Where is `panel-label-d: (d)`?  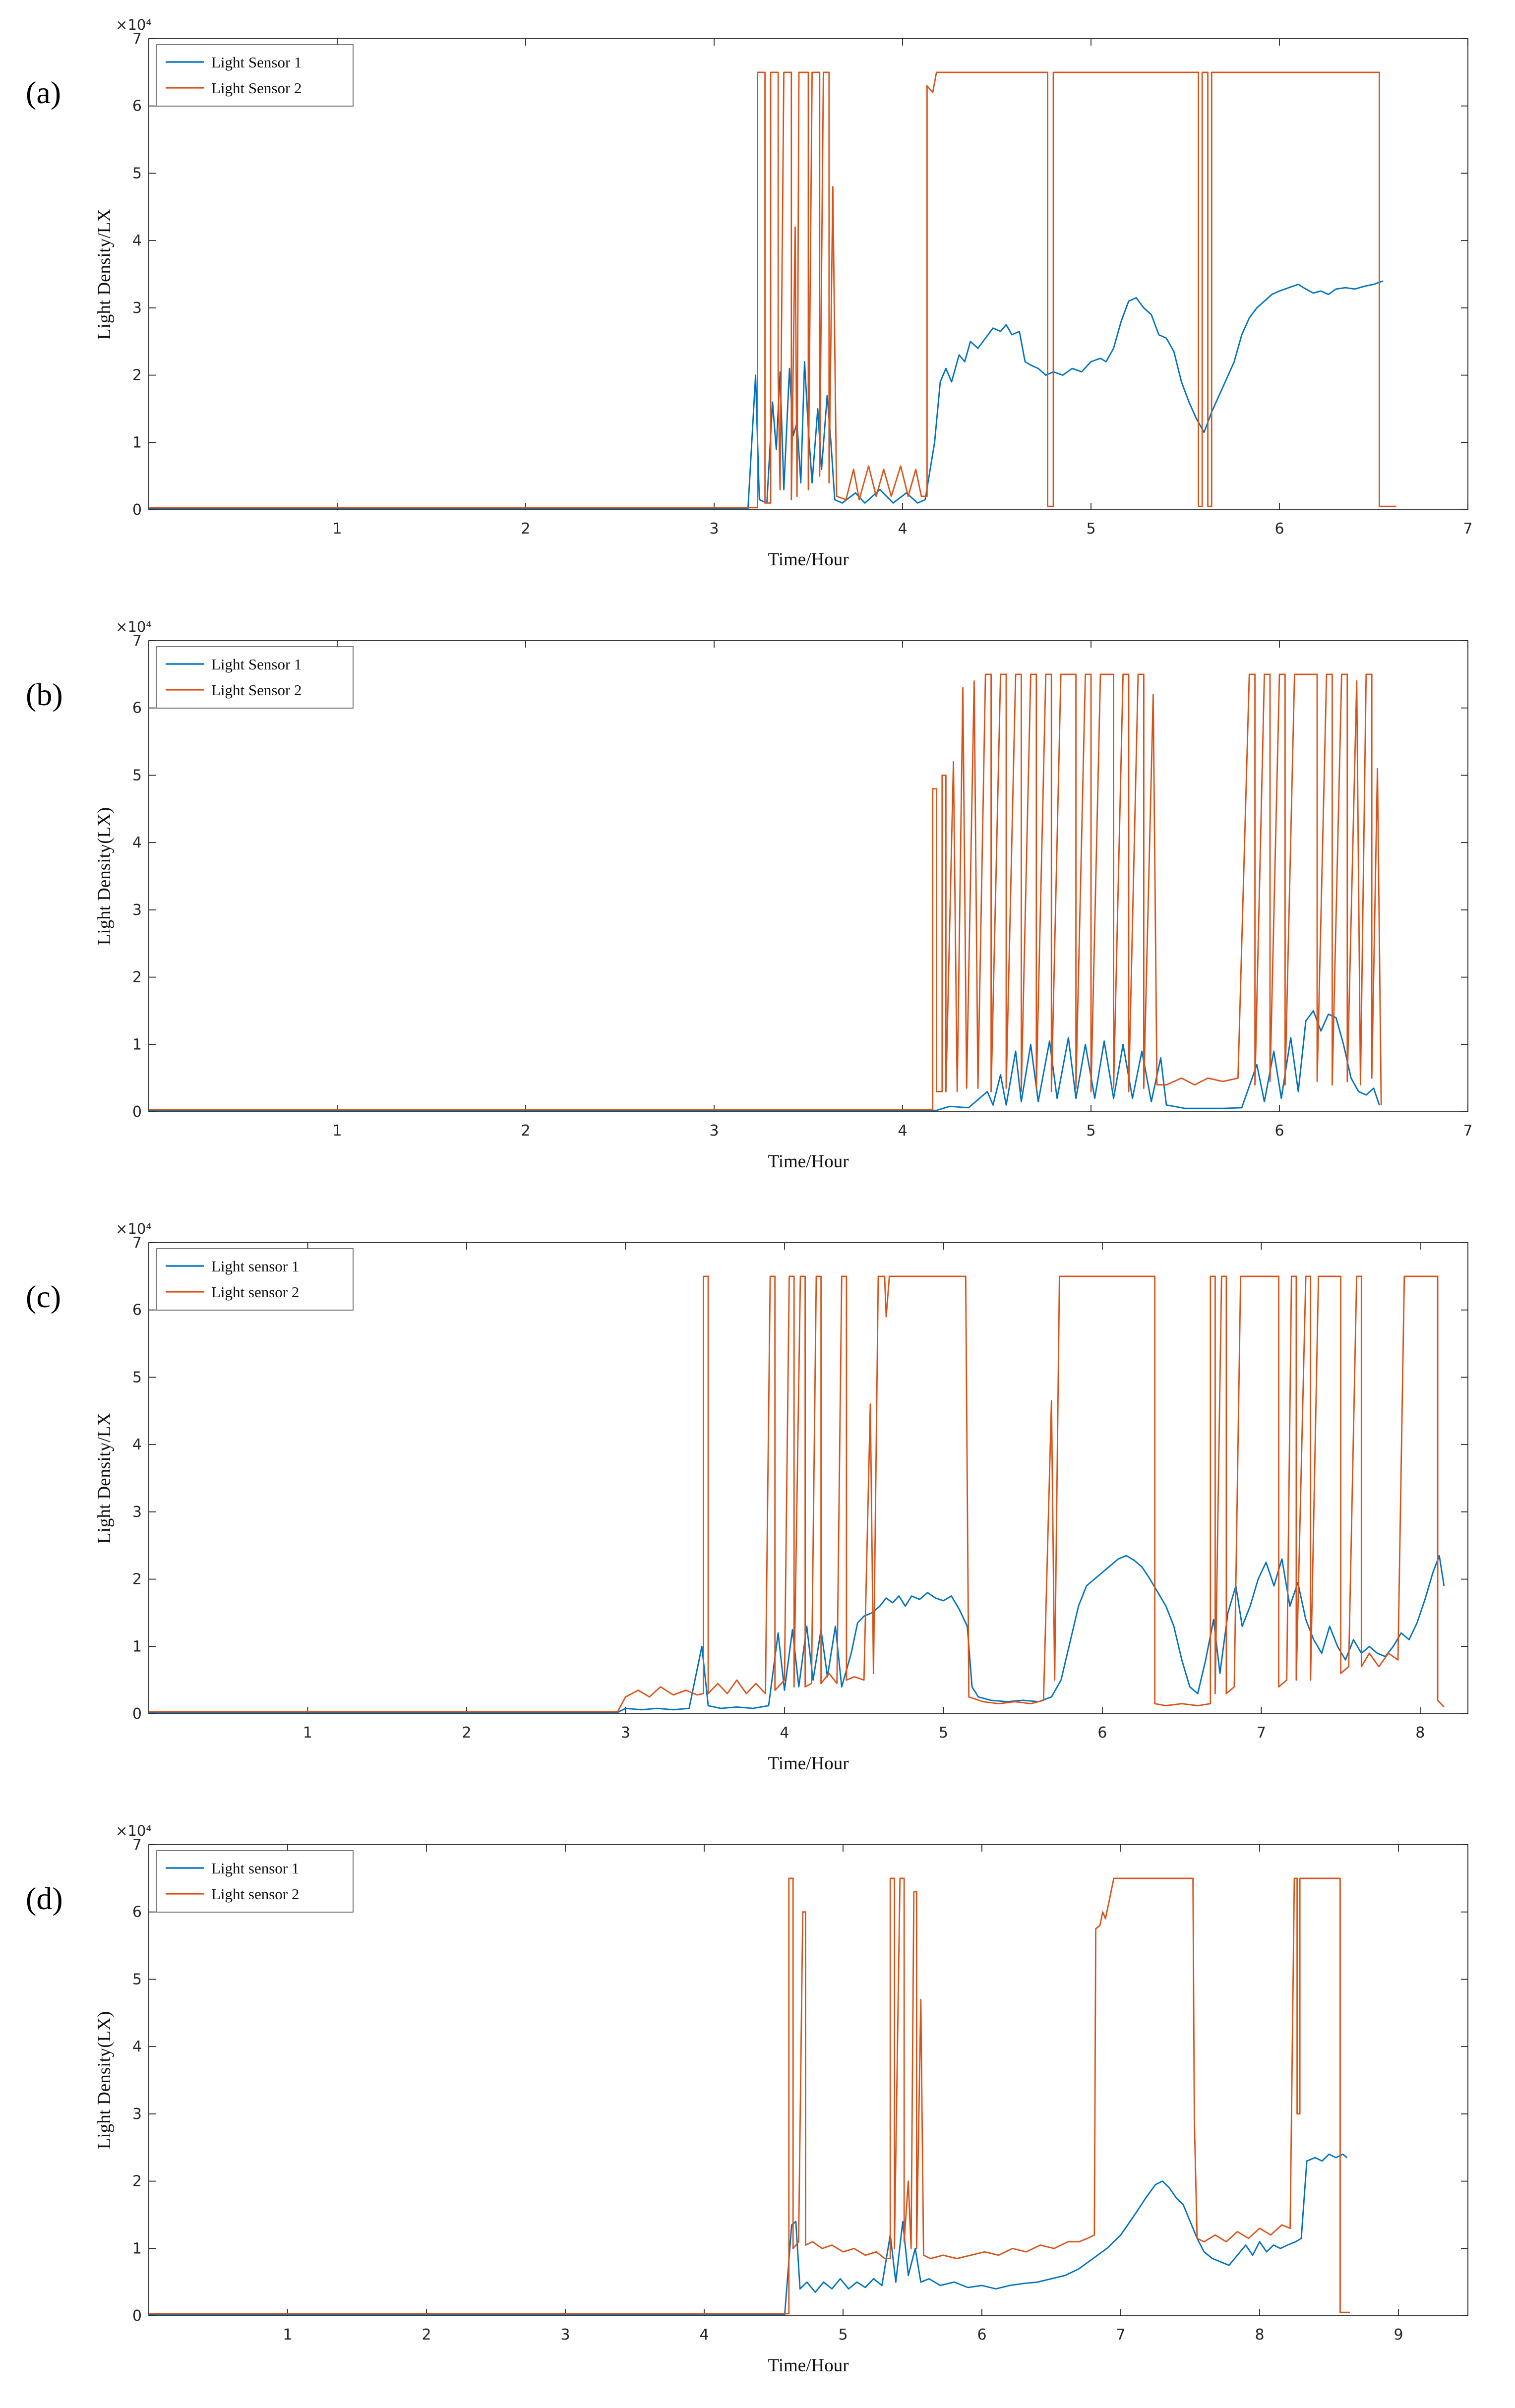
panel-label-d: (d) is located at coordinates (44, 1899).